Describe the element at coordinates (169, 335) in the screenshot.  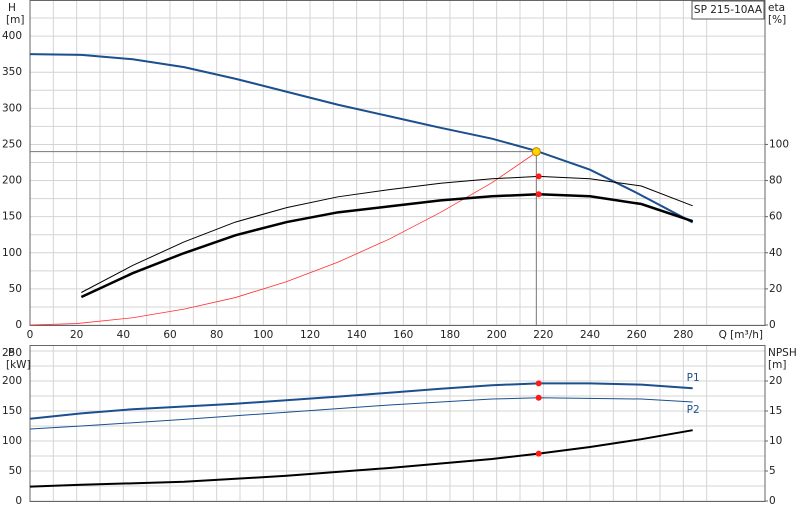
I see `x-tick-label: 60` at that location.